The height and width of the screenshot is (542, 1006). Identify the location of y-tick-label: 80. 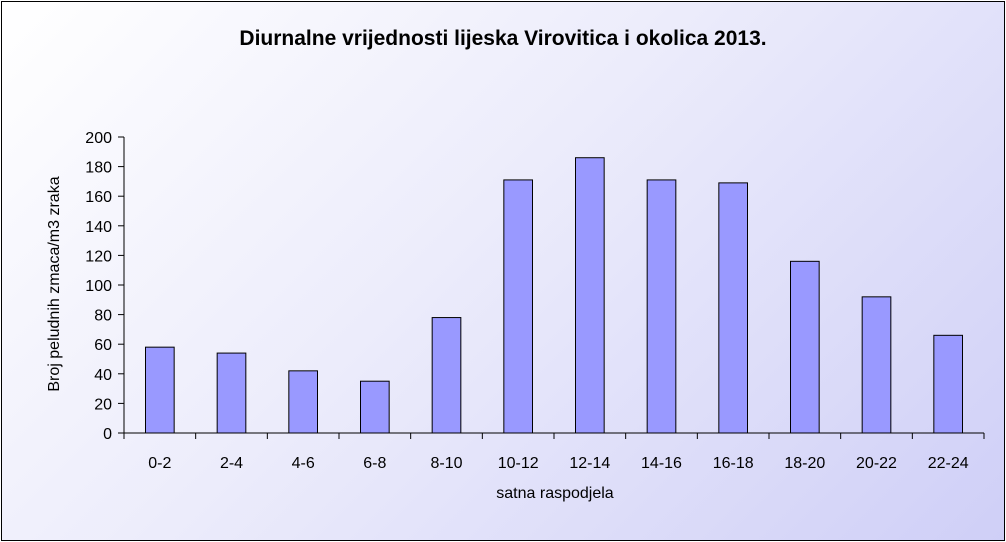
(103, 316).